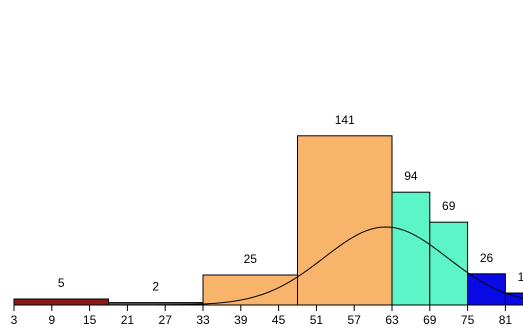  Describe the element at coordinates (487, 258) in the screenshot. I see `bar-count-label: 26` at that location.